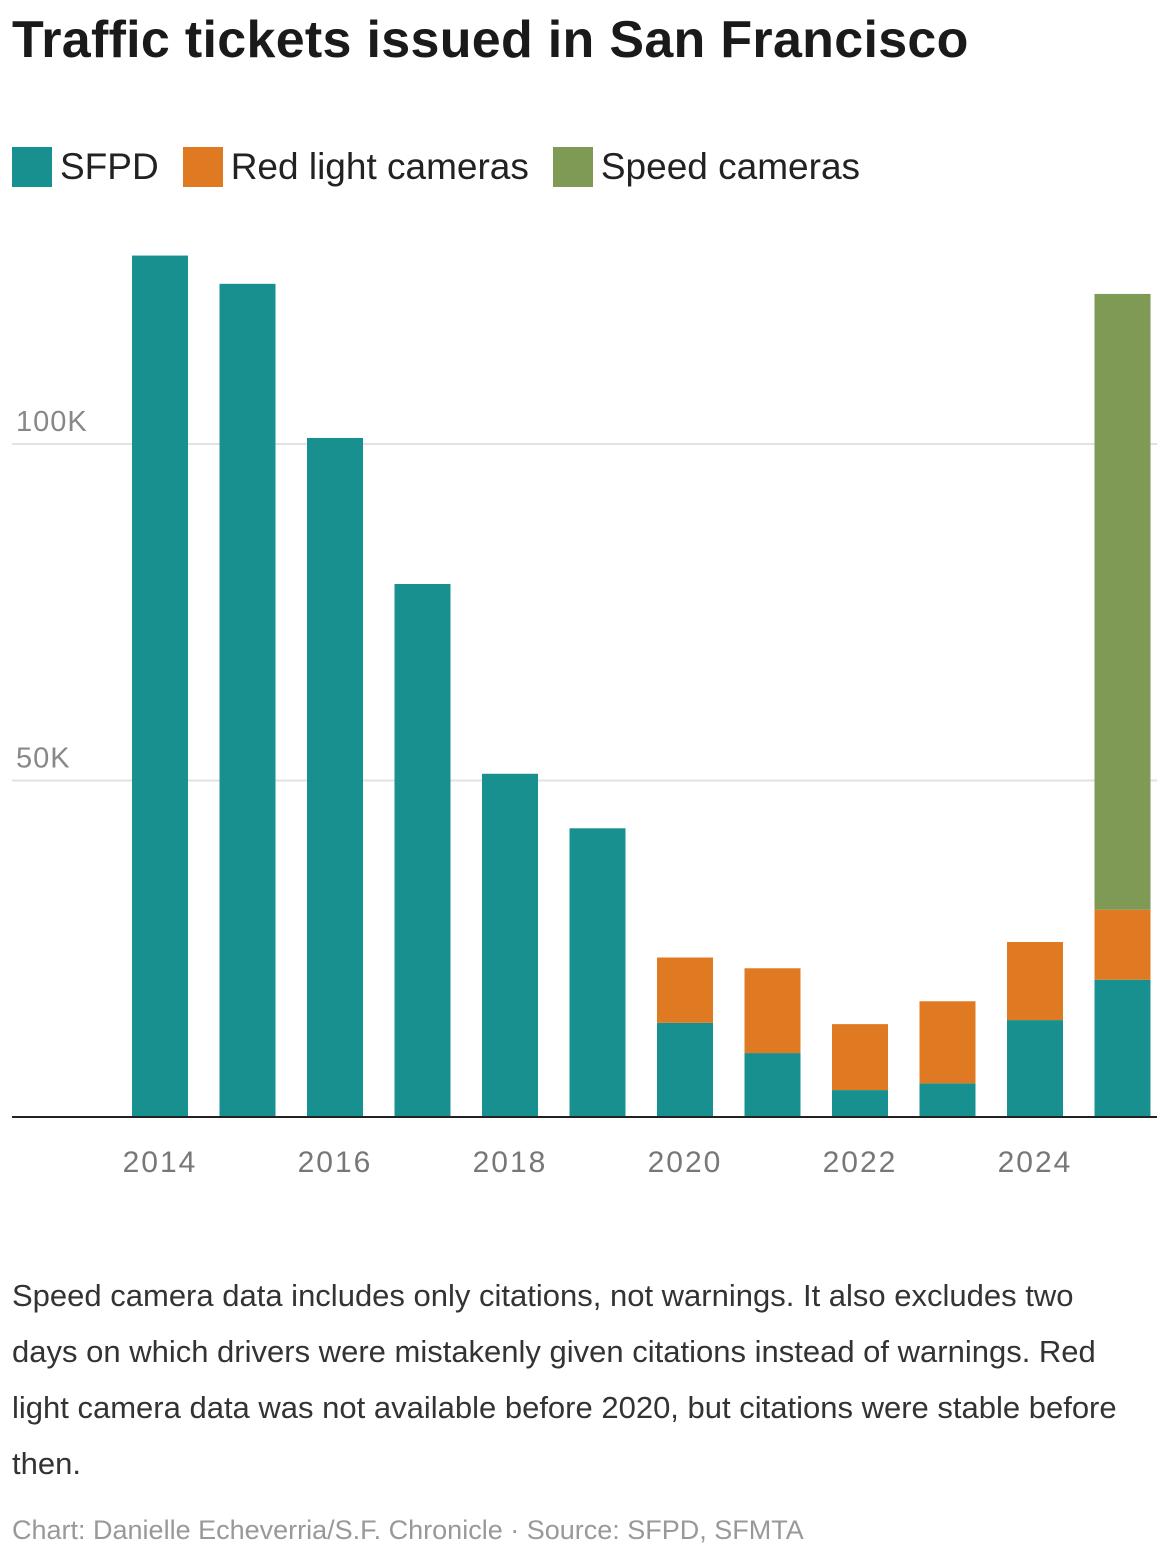 Image resolution: width=1157 pixels, height=1546 pixels. I want to click on bar-sfpd-2014, so click(160, 686).